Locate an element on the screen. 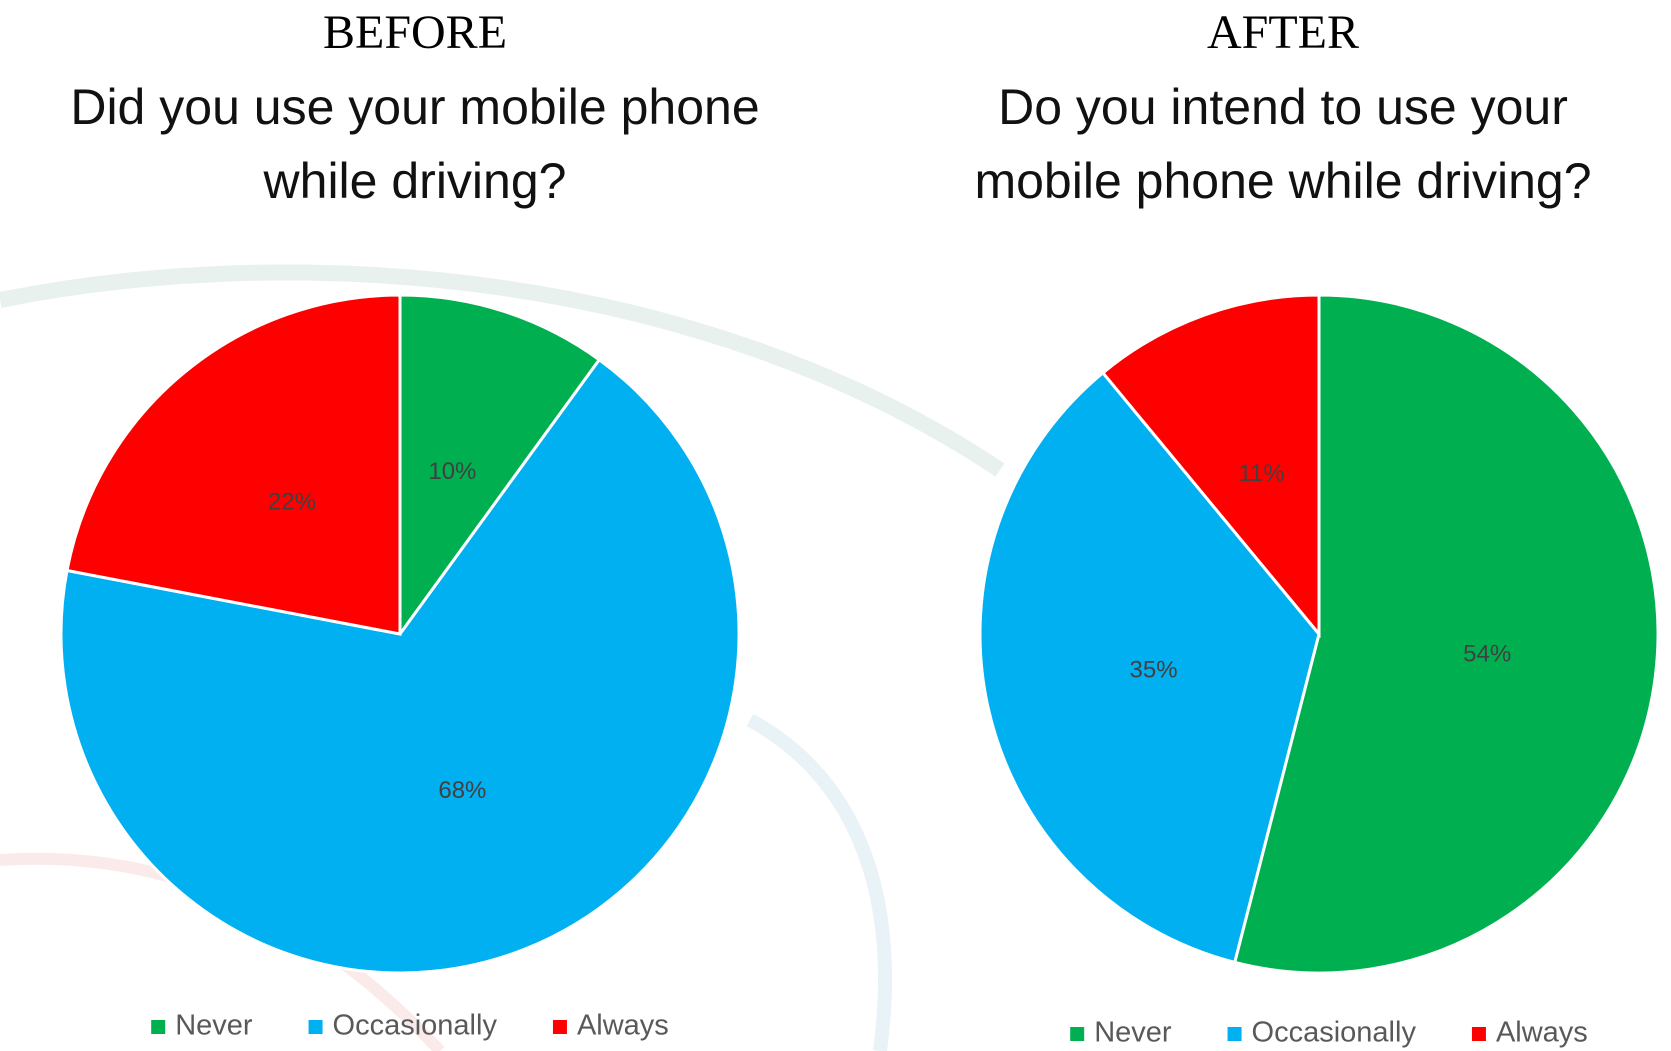 This screenshot has width=1671, height=1051. chart-title: Do you intend to use your is located at coordinates (1283, 107).